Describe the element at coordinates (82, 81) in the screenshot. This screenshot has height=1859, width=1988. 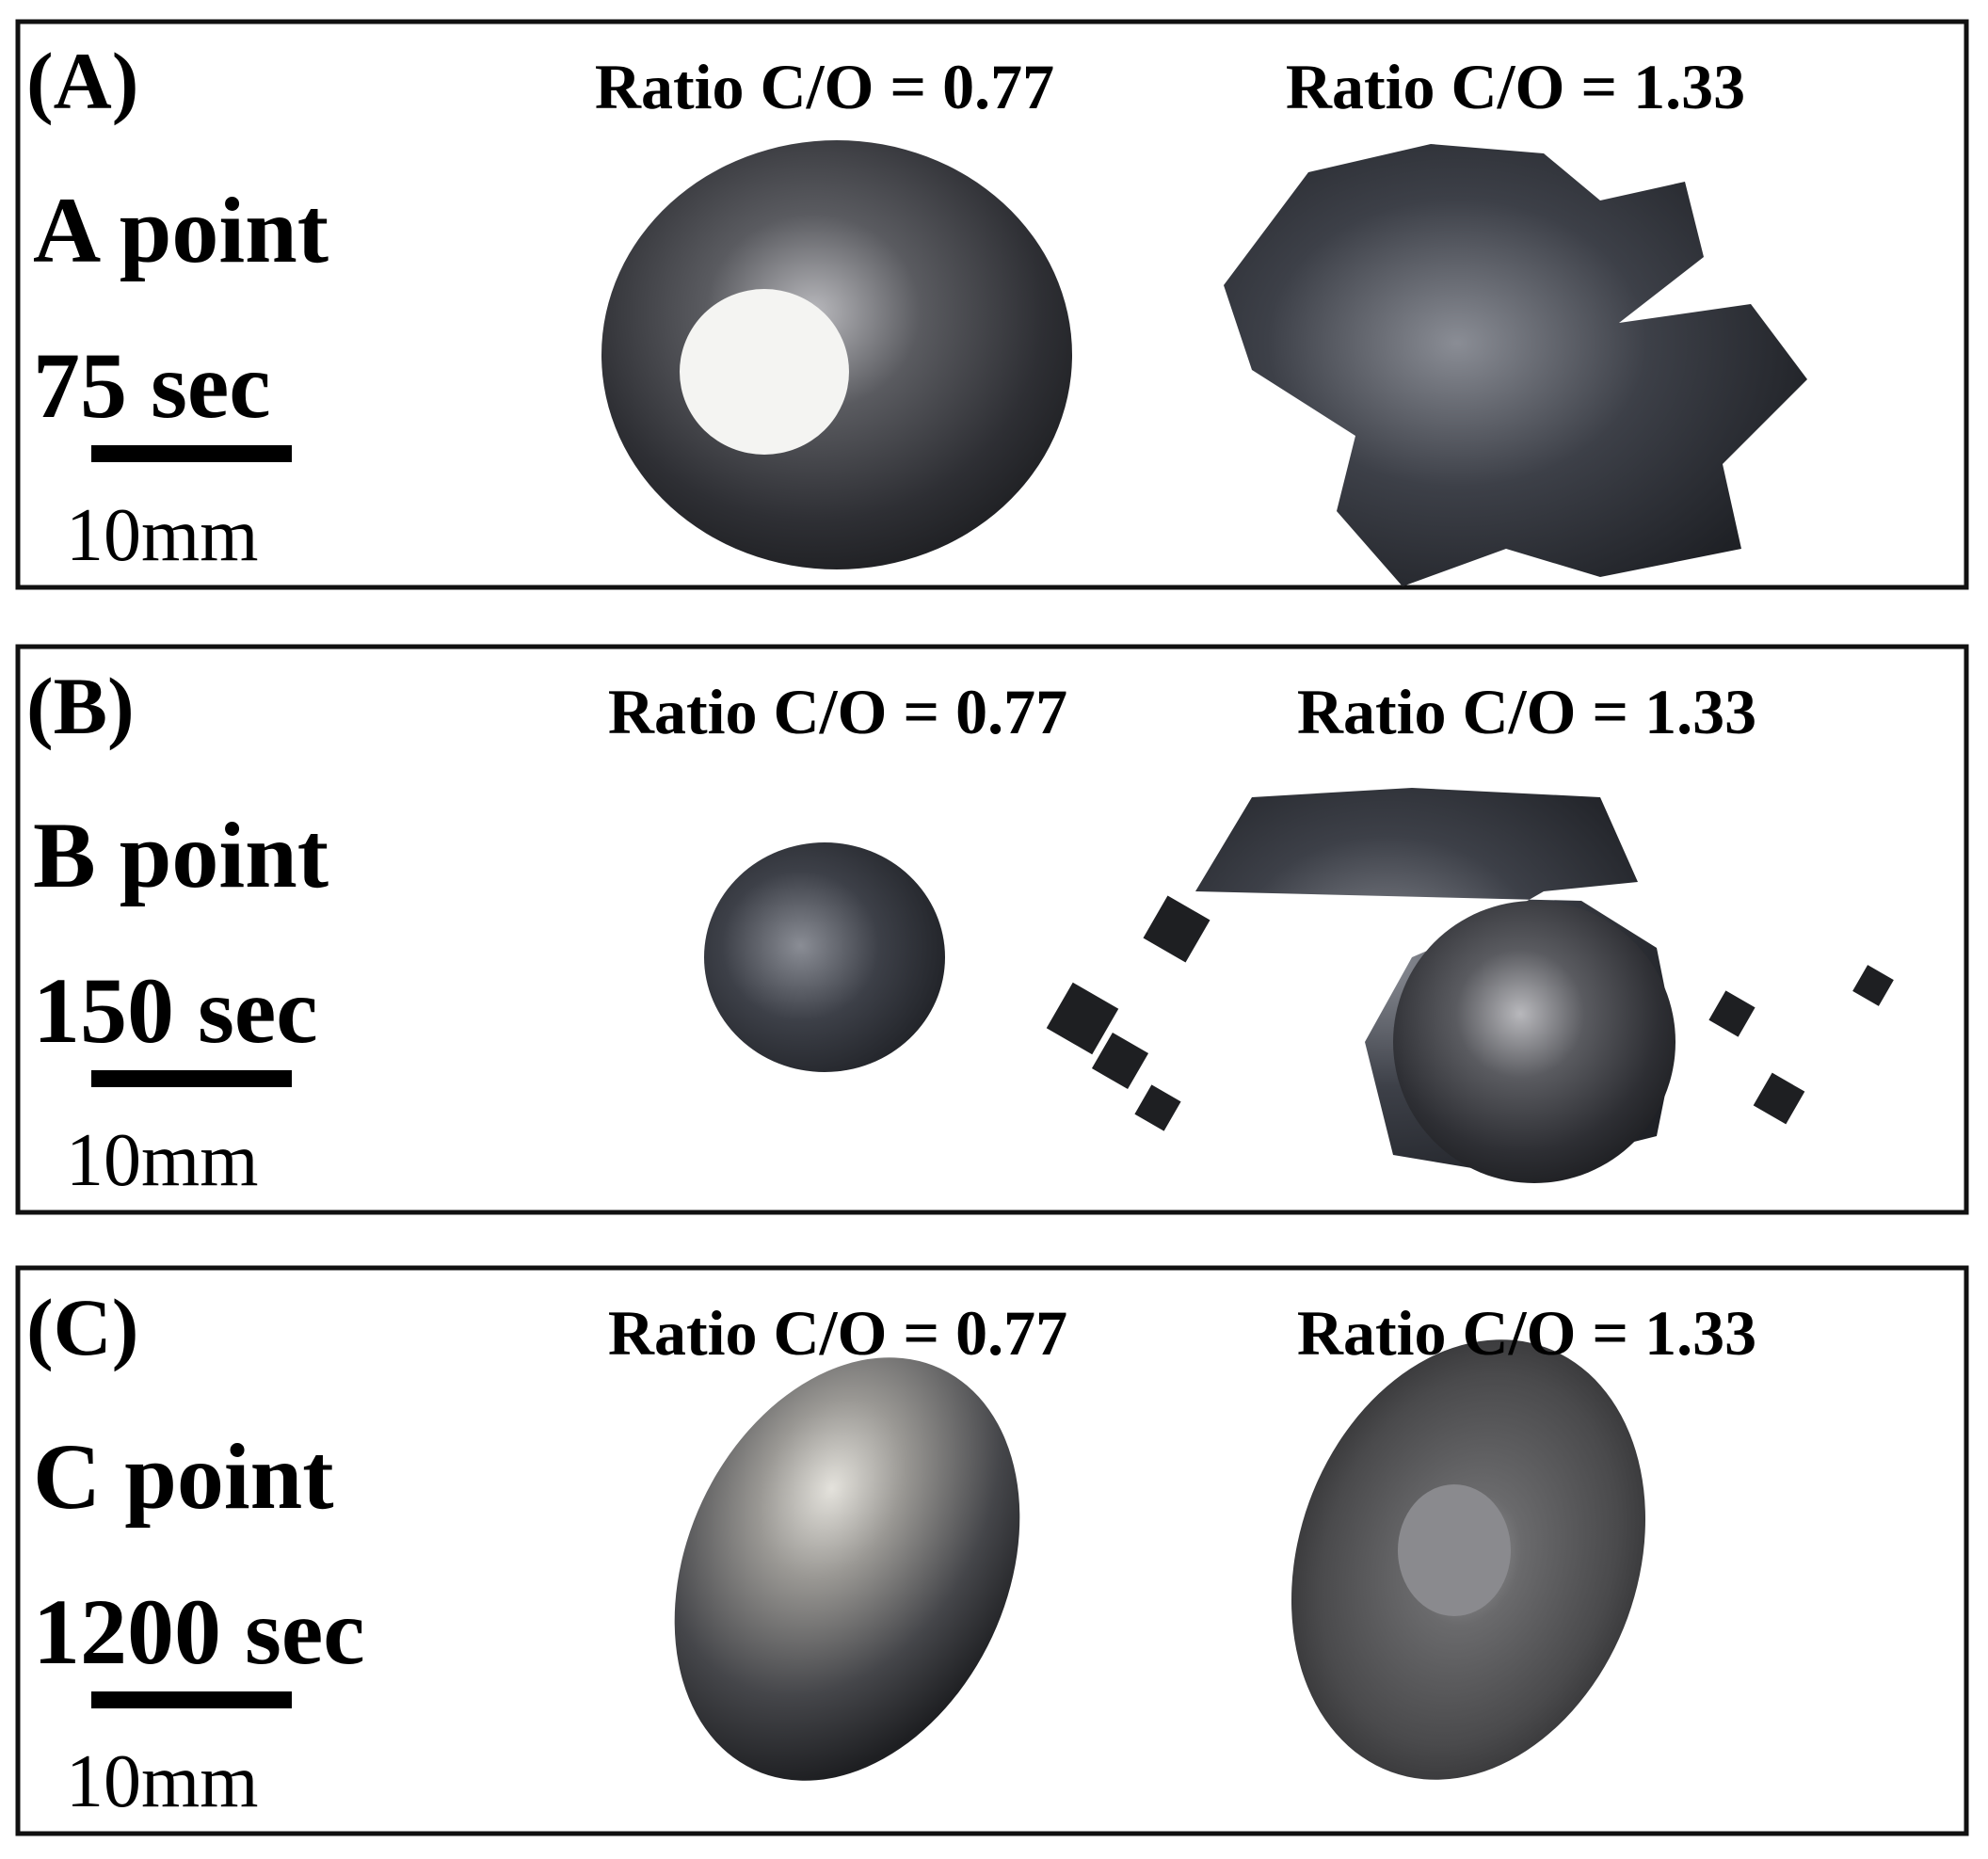
I see `panel-label: (A)` at that location.